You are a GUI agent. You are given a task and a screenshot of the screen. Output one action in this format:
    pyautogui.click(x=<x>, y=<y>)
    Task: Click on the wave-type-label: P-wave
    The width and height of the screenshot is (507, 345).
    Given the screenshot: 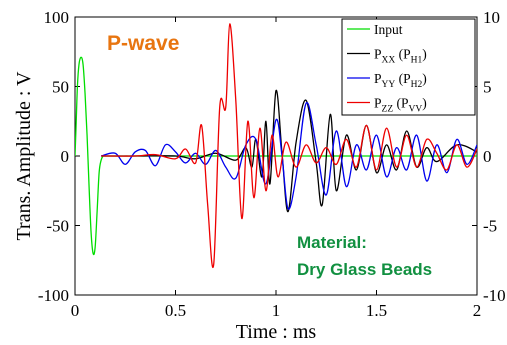 What is the action you would take?
    pyautogui.click(x=143, y=43)
    